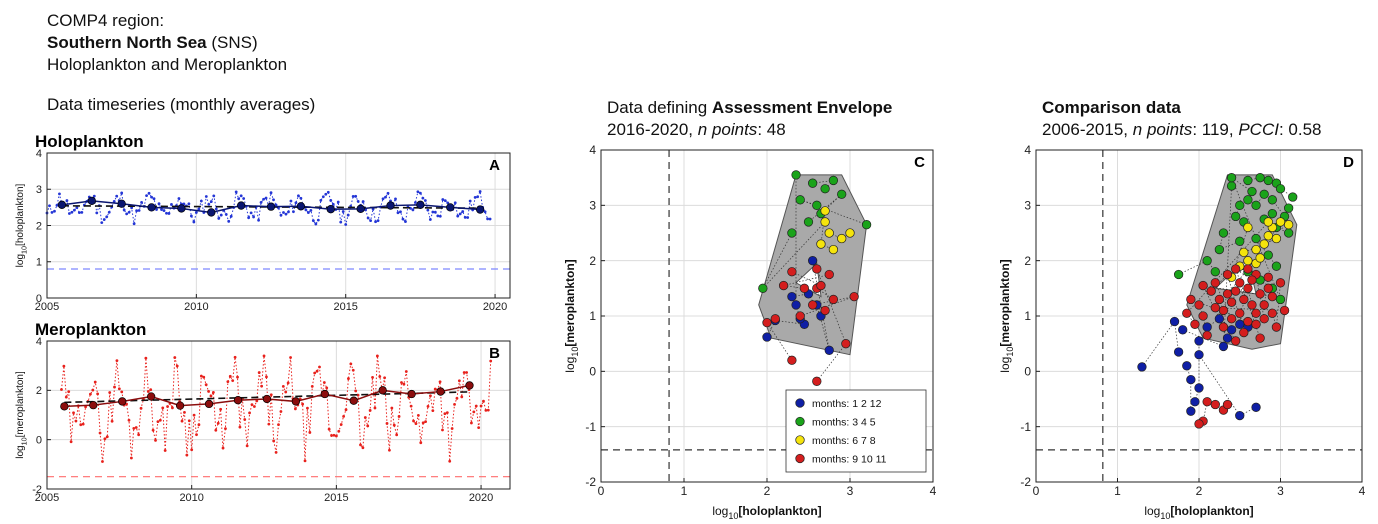  I want to click on panel-a-panel-label: A, so click(494, 165).